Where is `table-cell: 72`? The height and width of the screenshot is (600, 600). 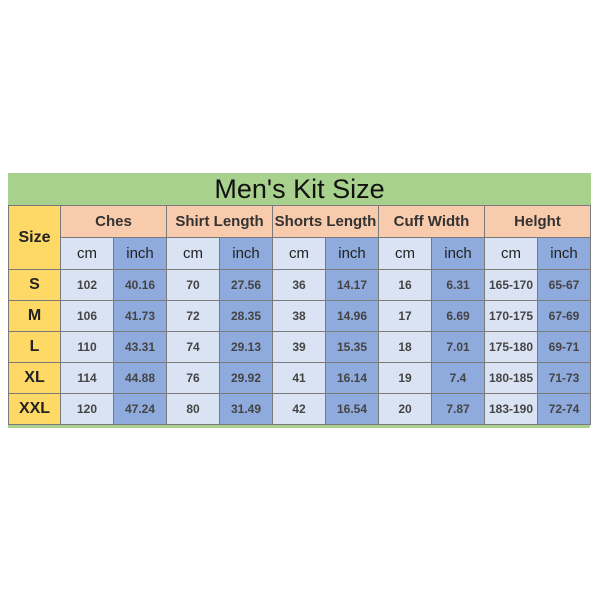
table-cell: 72 is located at coordinates (193, 316).